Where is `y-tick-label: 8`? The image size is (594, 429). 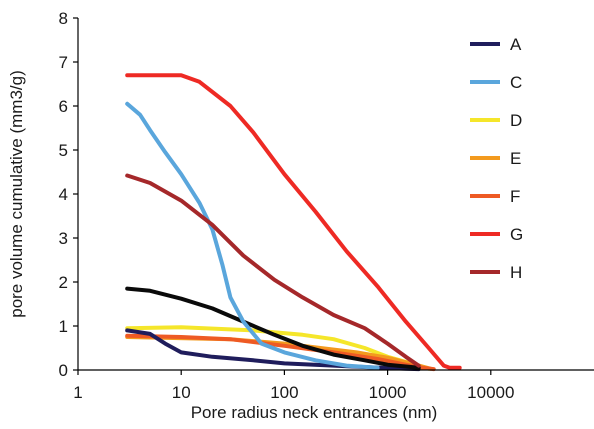
y-tick-label: 8 is located at coordinates (63, 18).